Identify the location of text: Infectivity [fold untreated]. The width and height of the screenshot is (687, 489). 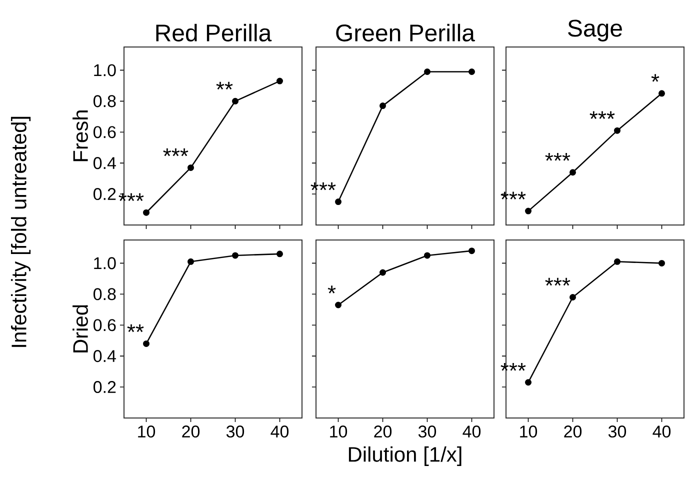
(20, 231).